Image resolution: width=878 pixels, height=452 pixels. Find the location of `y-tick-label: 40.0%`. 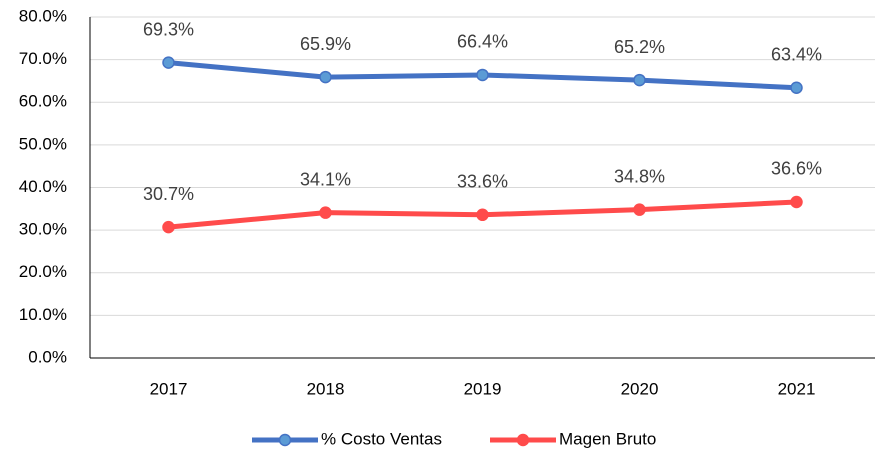

y-tick-label: 40.0% is located at coordinates (43, 186).